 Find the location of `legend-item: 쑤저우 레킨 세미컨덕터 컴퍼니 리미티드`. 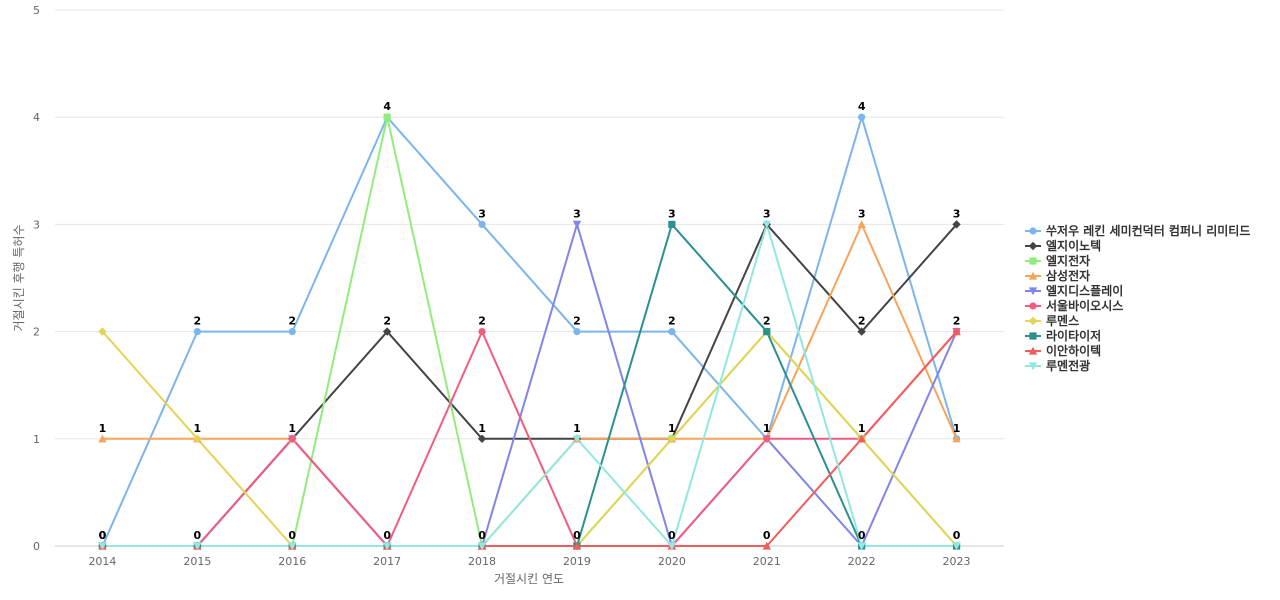

legend-item: 쑤저우 레킨 세미컨덕터 컴퍼니 리미티드 is located at coordinates (1137, 230).